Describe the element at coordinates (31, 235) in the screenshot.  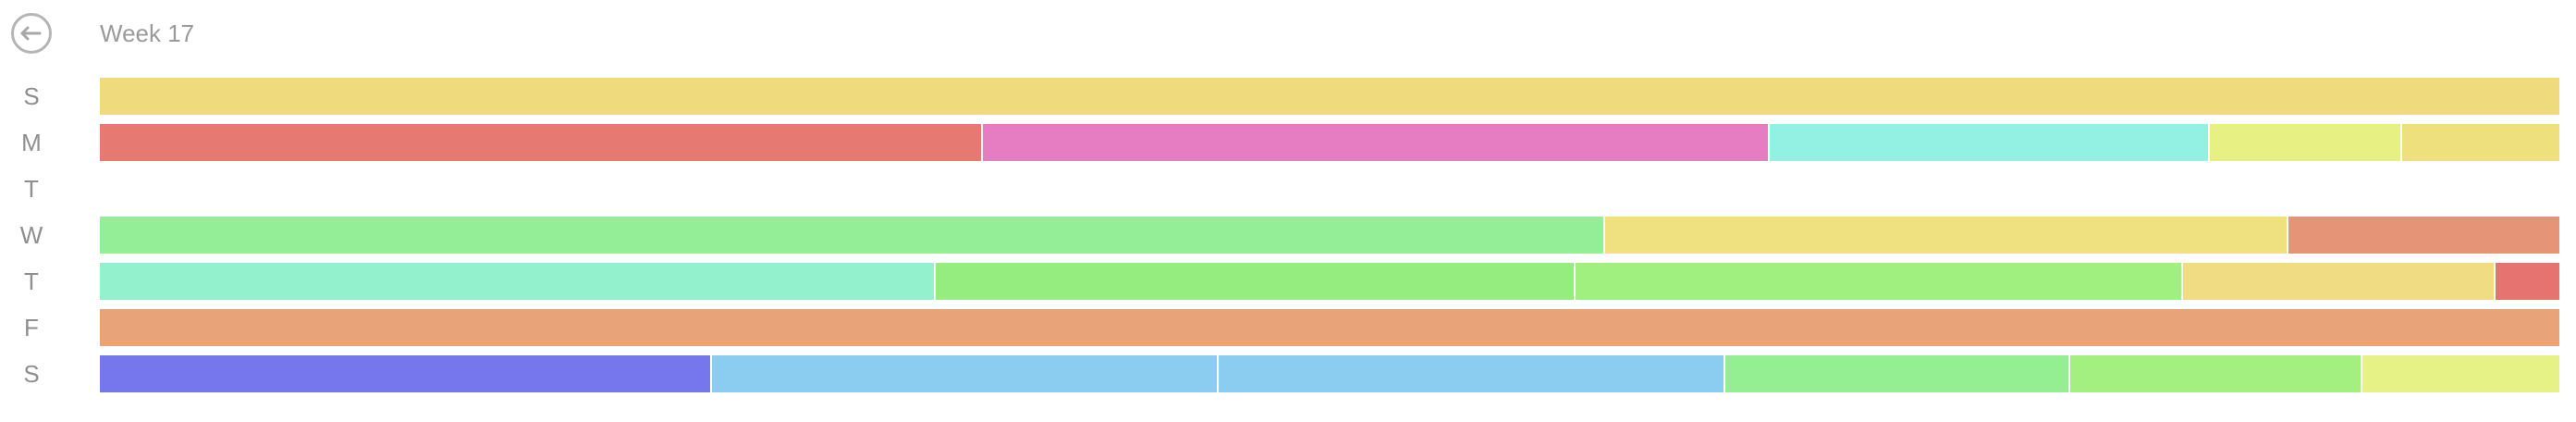
I see `day-label: W` at that location.